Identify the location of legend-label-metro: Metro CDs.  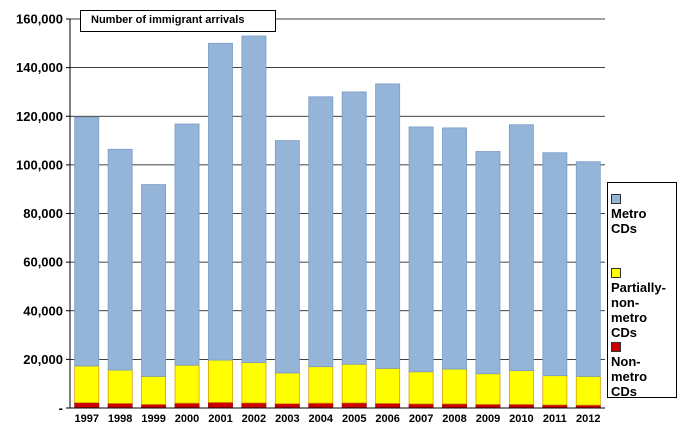
(629, 221).